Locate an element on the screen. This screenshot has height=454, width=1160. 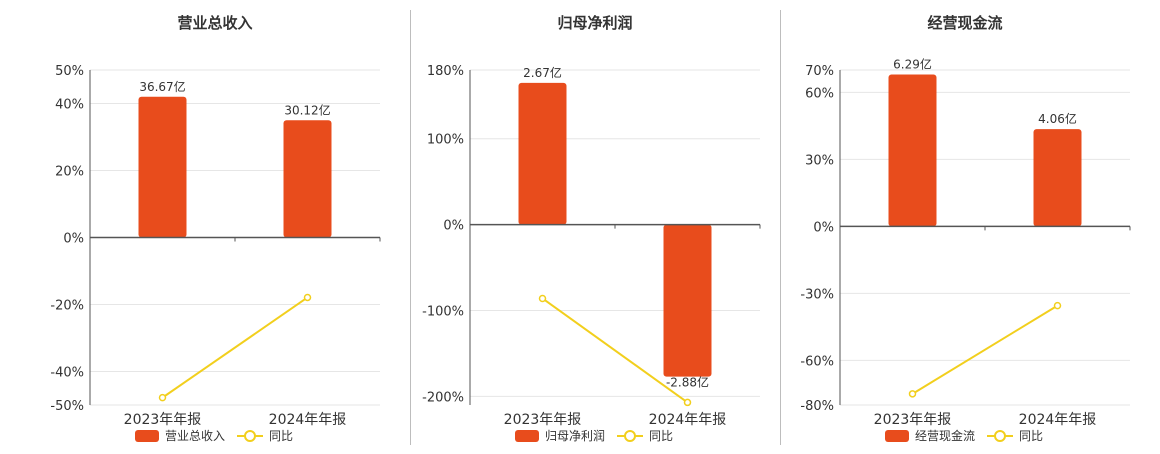
y-tick-label: -30% is located at coordinates (817, 294).